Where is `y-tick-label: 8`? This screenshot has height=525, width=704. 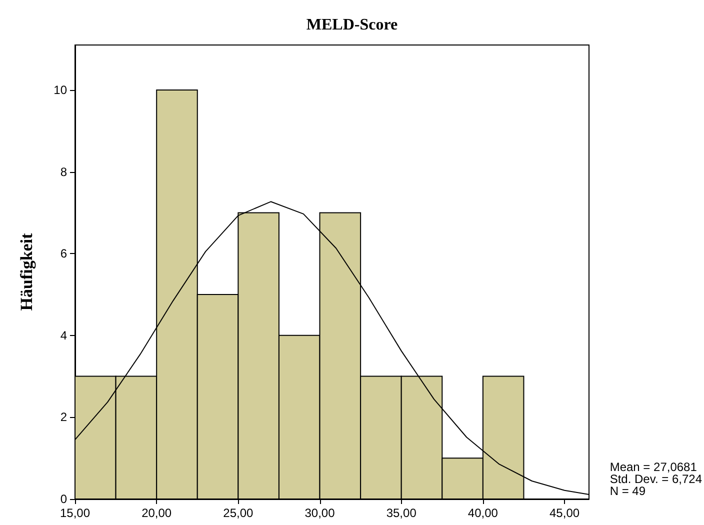 y-tick-label: 8 is located at coordinates (64, 171).